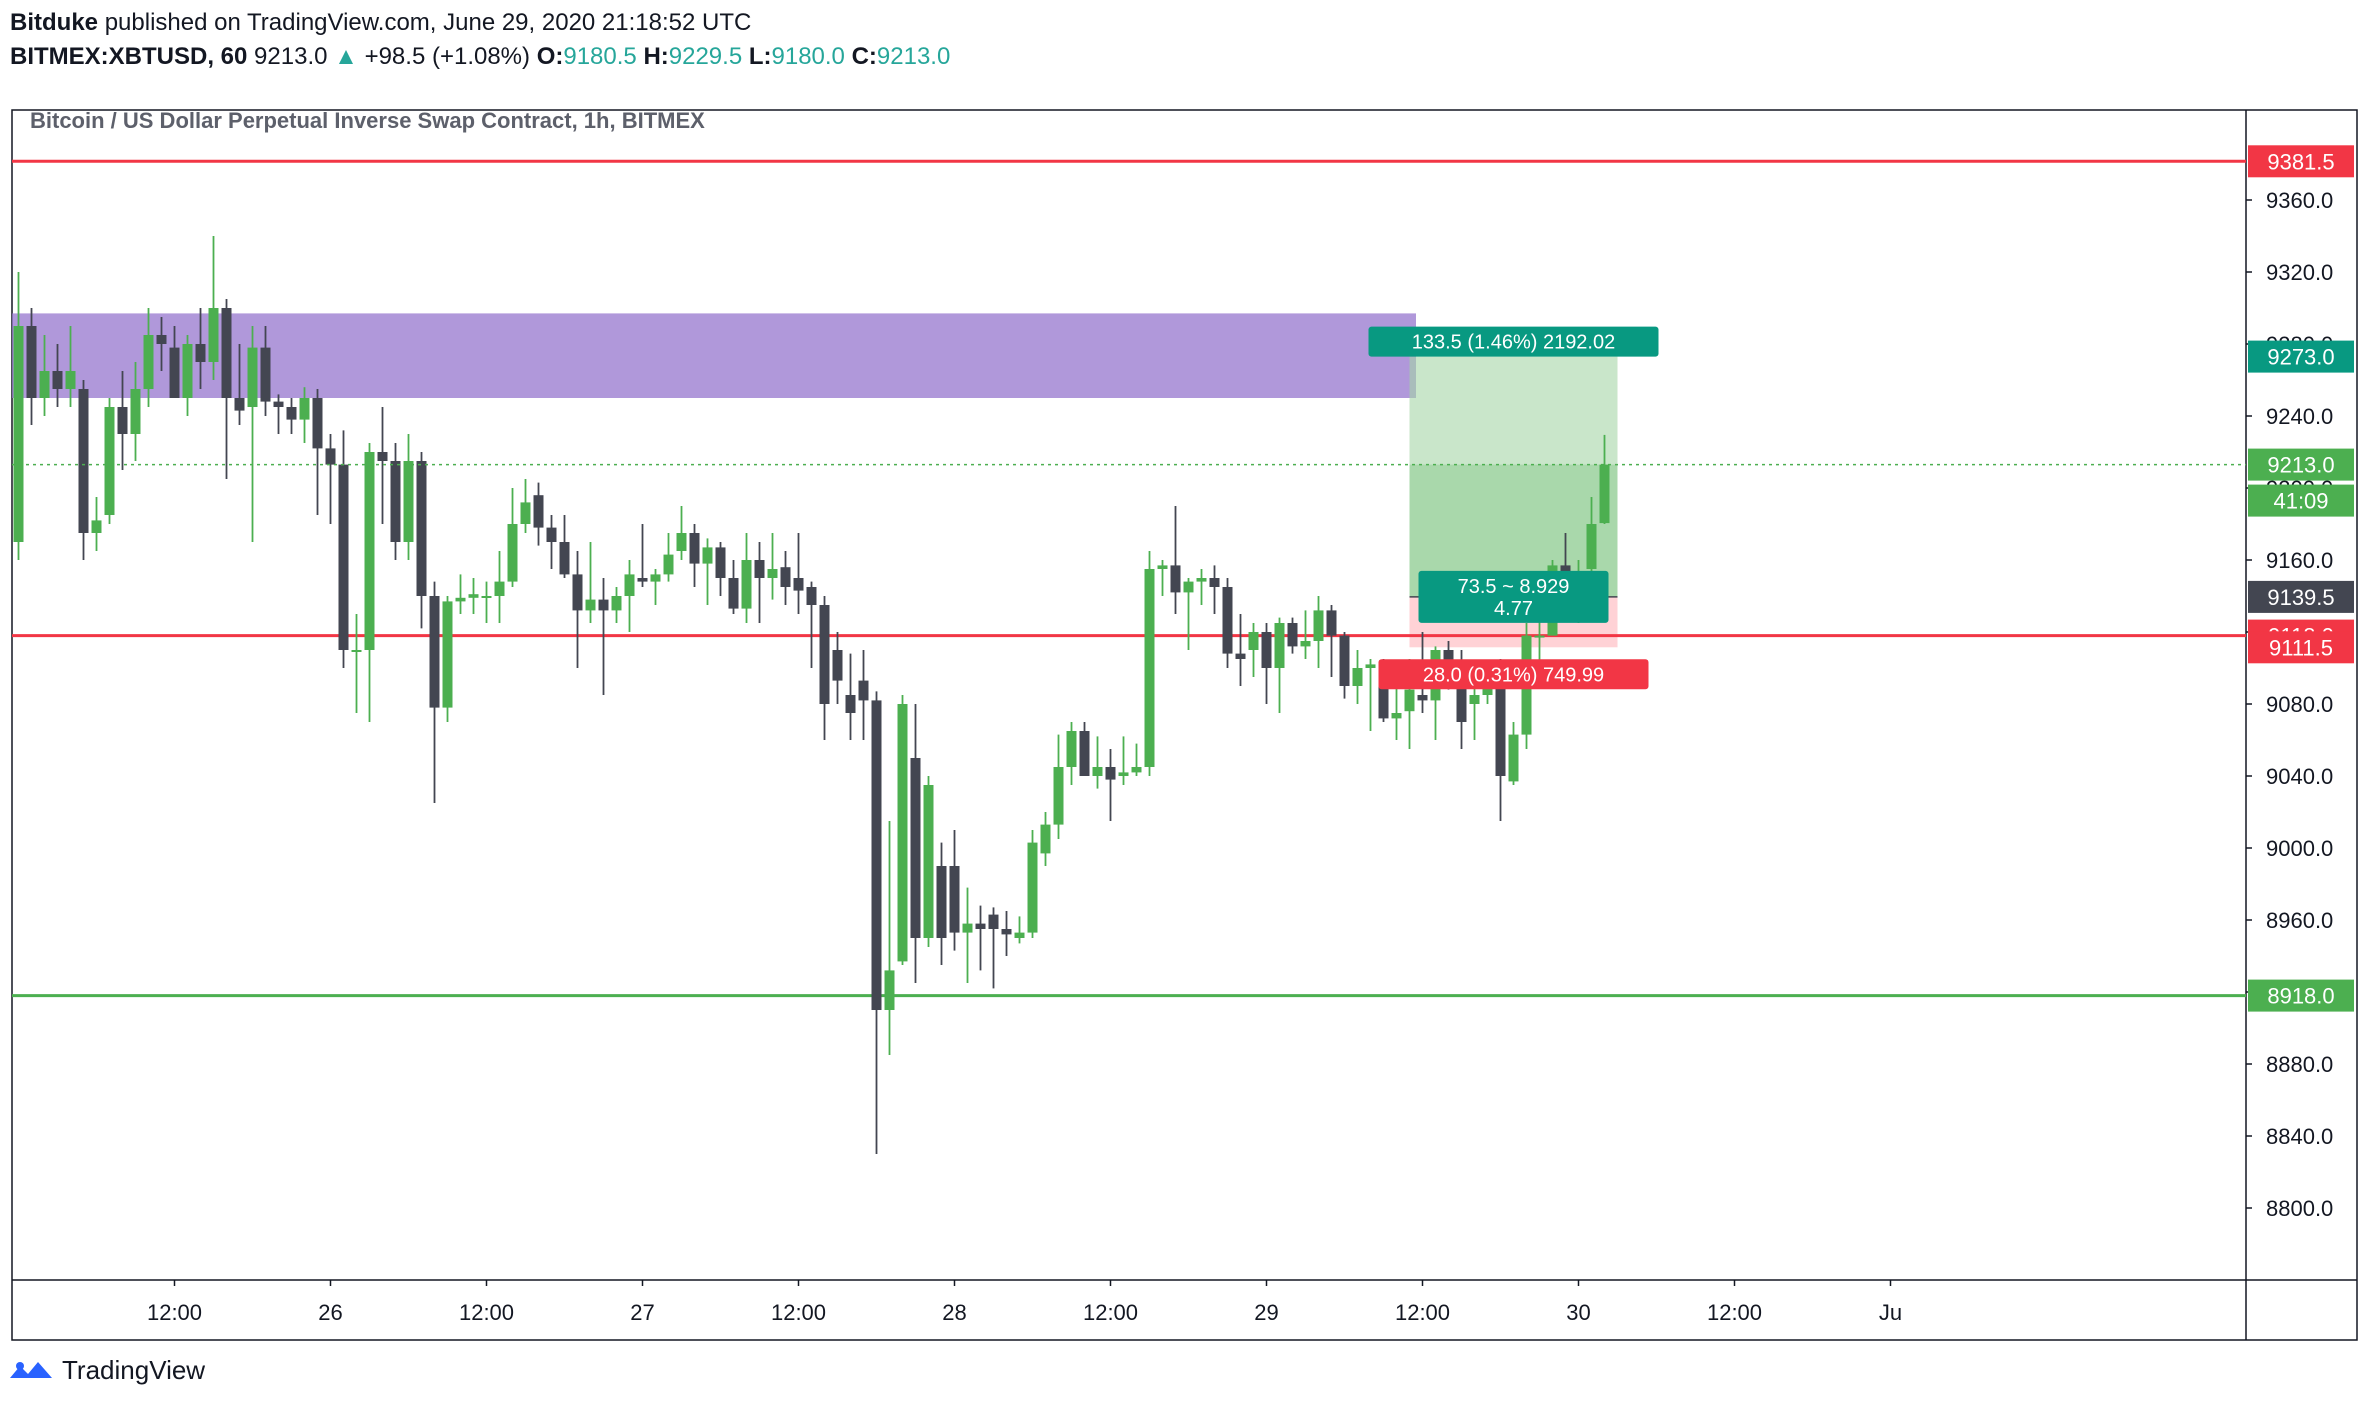  I want to click on author-name: Bitduke, so click(54, 22).